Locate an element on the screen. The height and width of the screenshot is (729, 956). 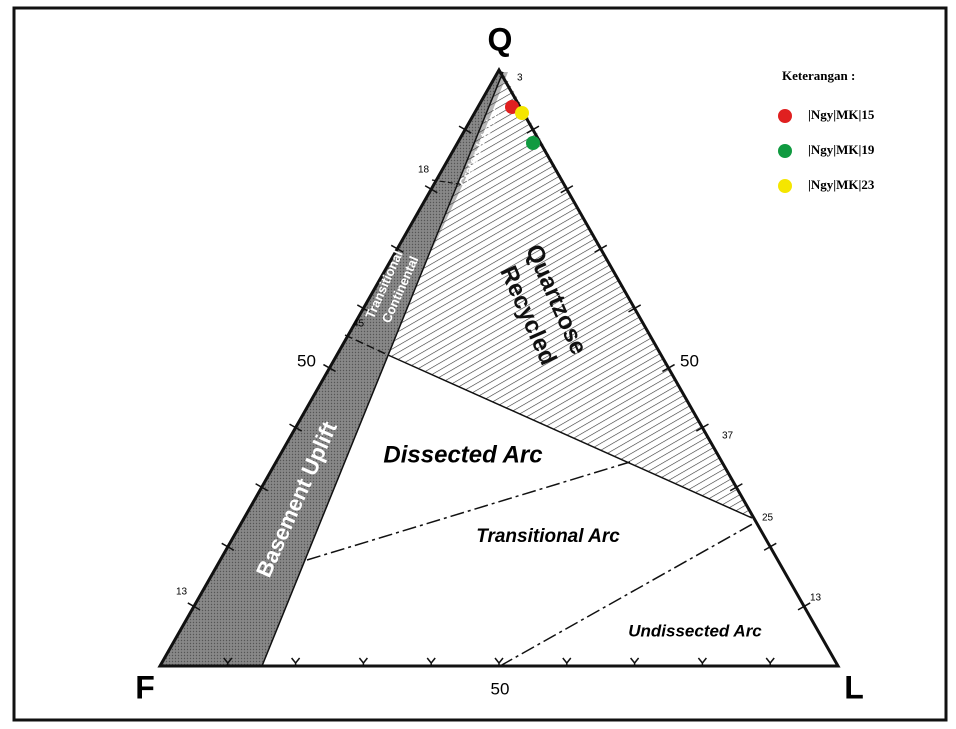
tick-label: 37 is located at coordinates (728, 436).